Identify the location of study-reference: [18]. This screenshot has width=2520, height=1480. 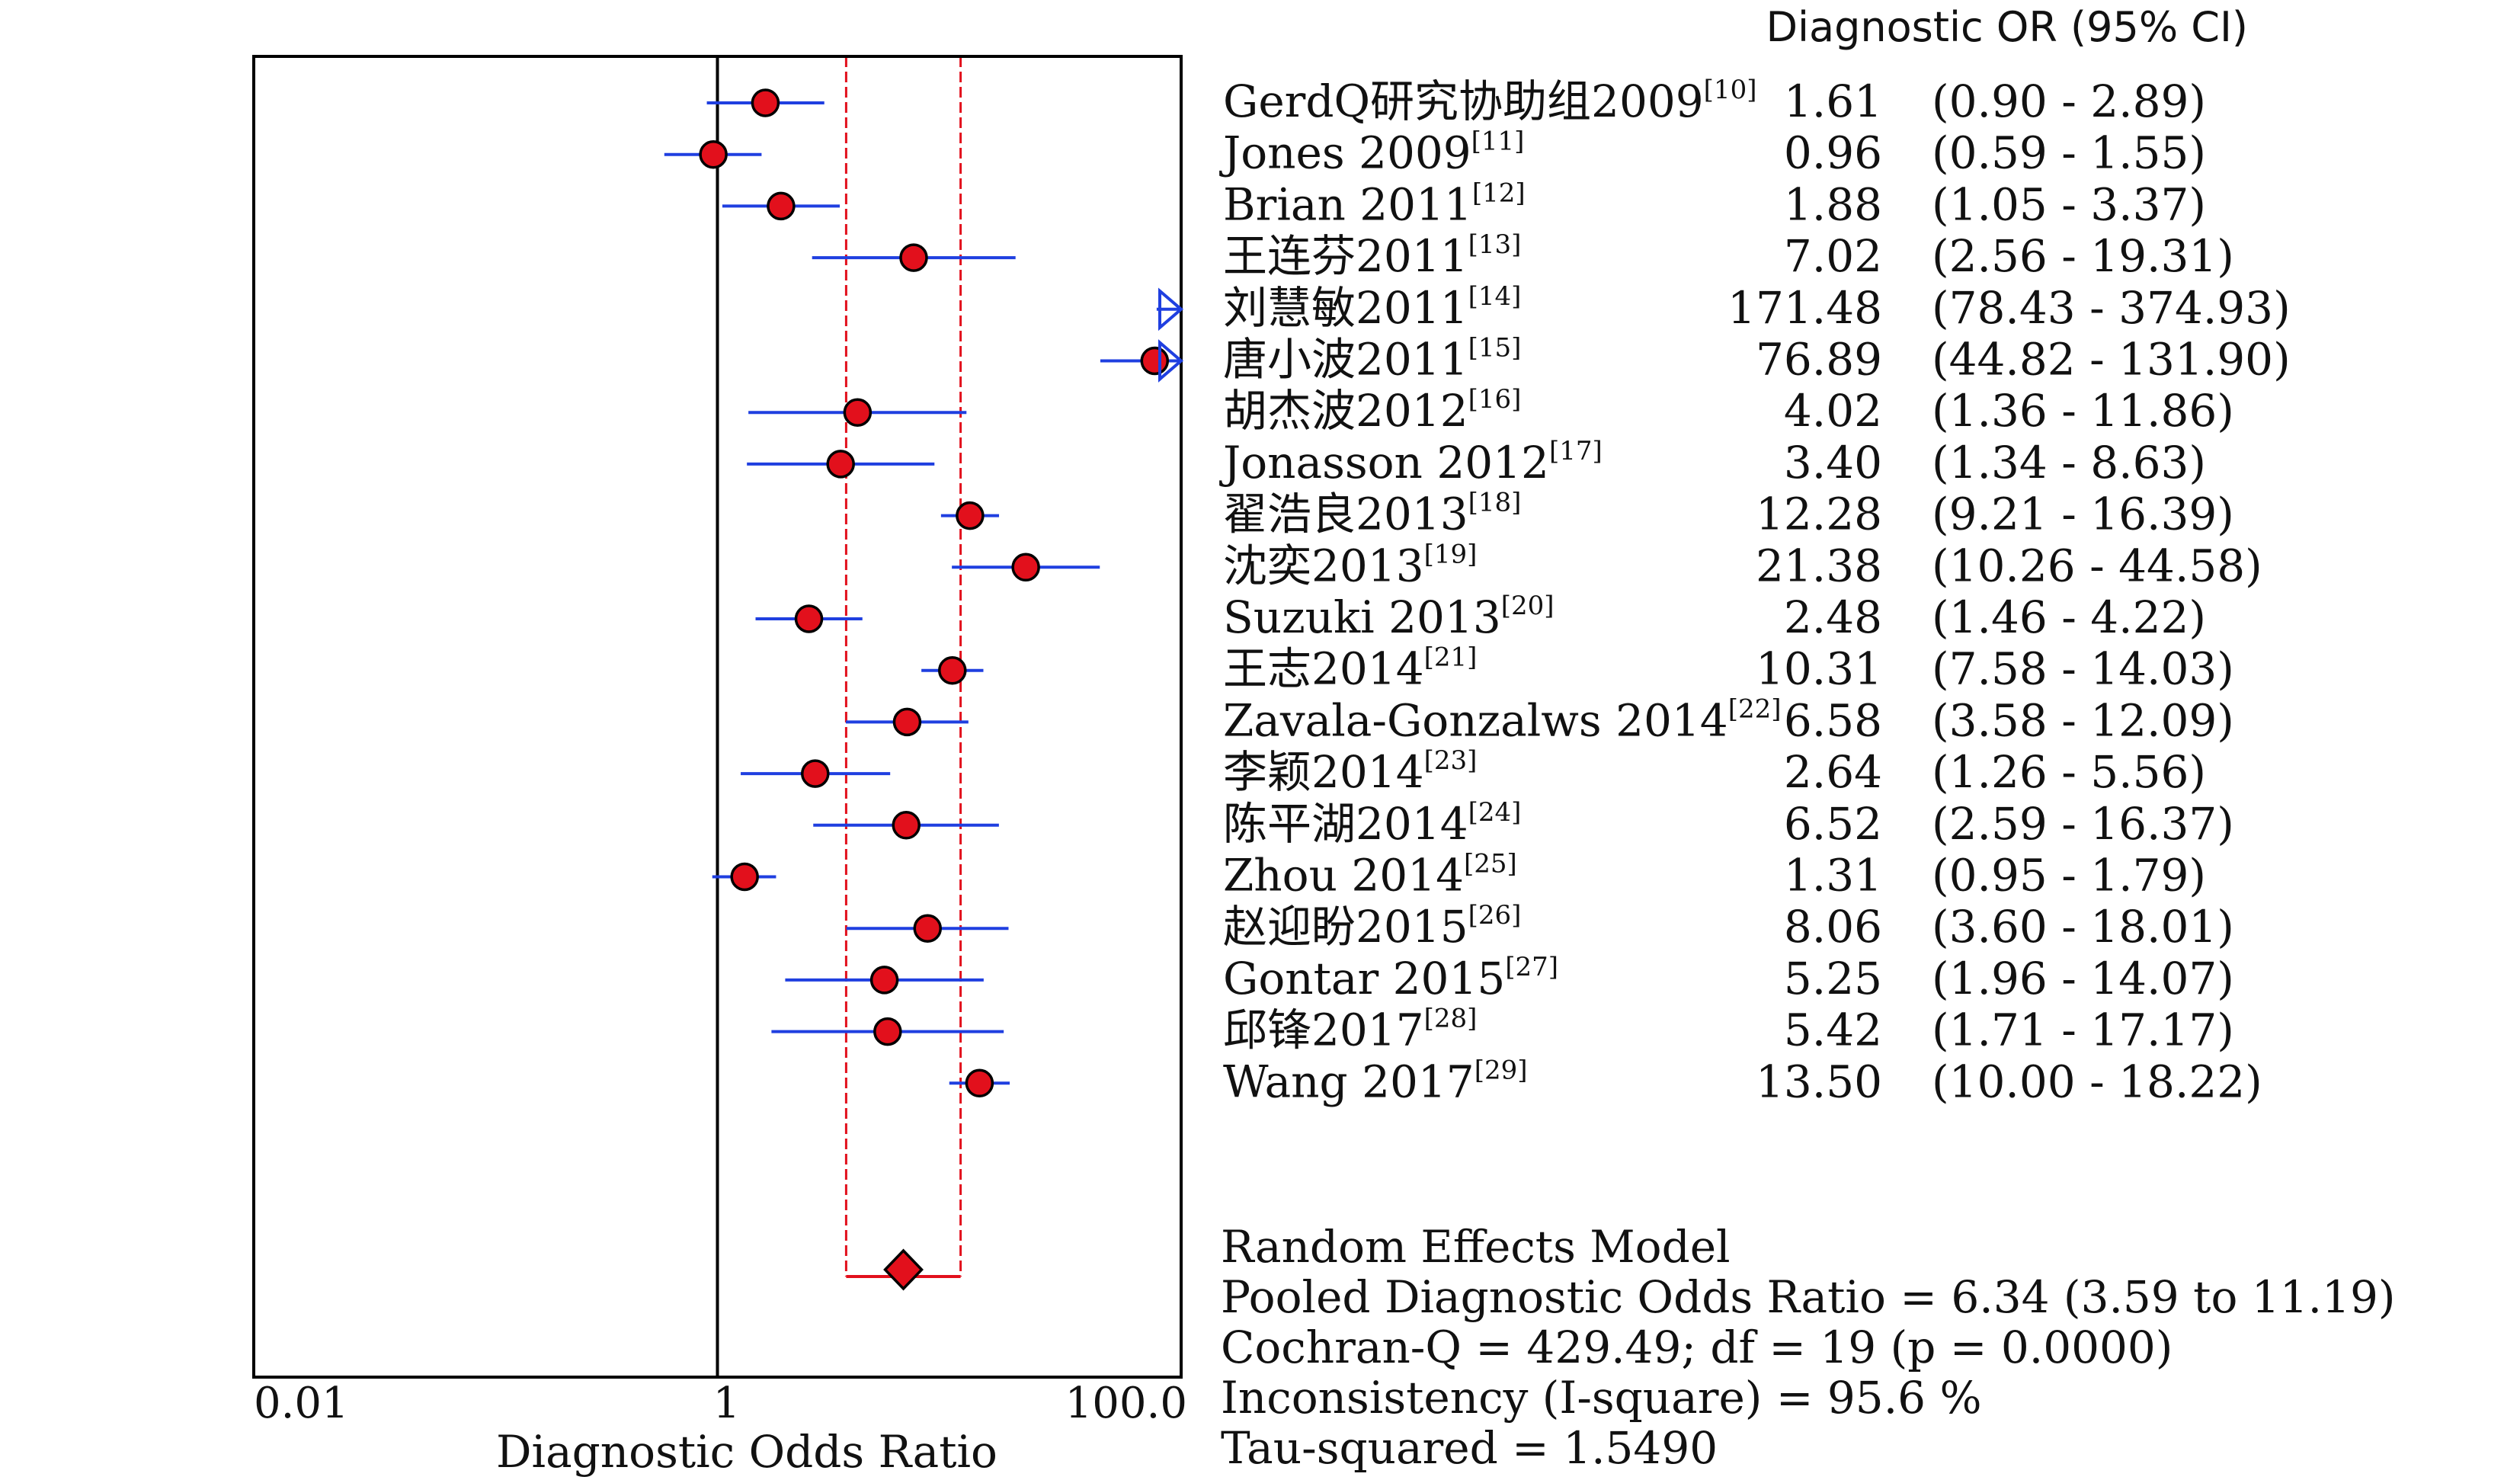
(1495, 503).